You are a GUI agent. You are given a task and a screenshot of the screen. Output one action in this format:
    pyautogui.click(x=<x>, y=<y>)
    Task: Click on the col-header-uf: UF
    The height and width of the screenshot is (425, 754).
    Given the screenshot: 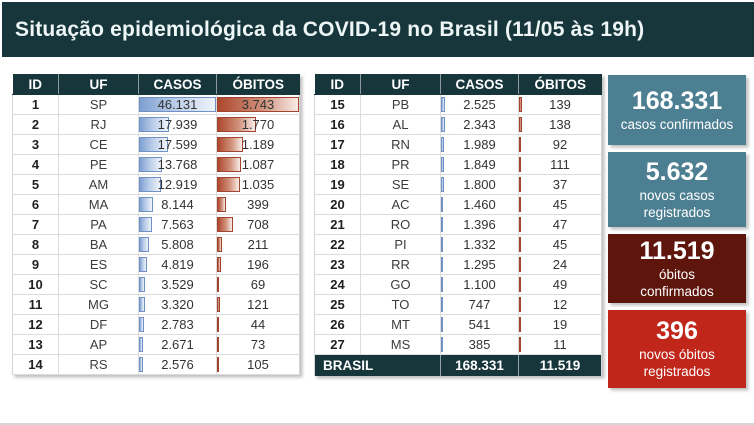 What is the action you would take?
    pyautogui.click(x=98, y=84)
    